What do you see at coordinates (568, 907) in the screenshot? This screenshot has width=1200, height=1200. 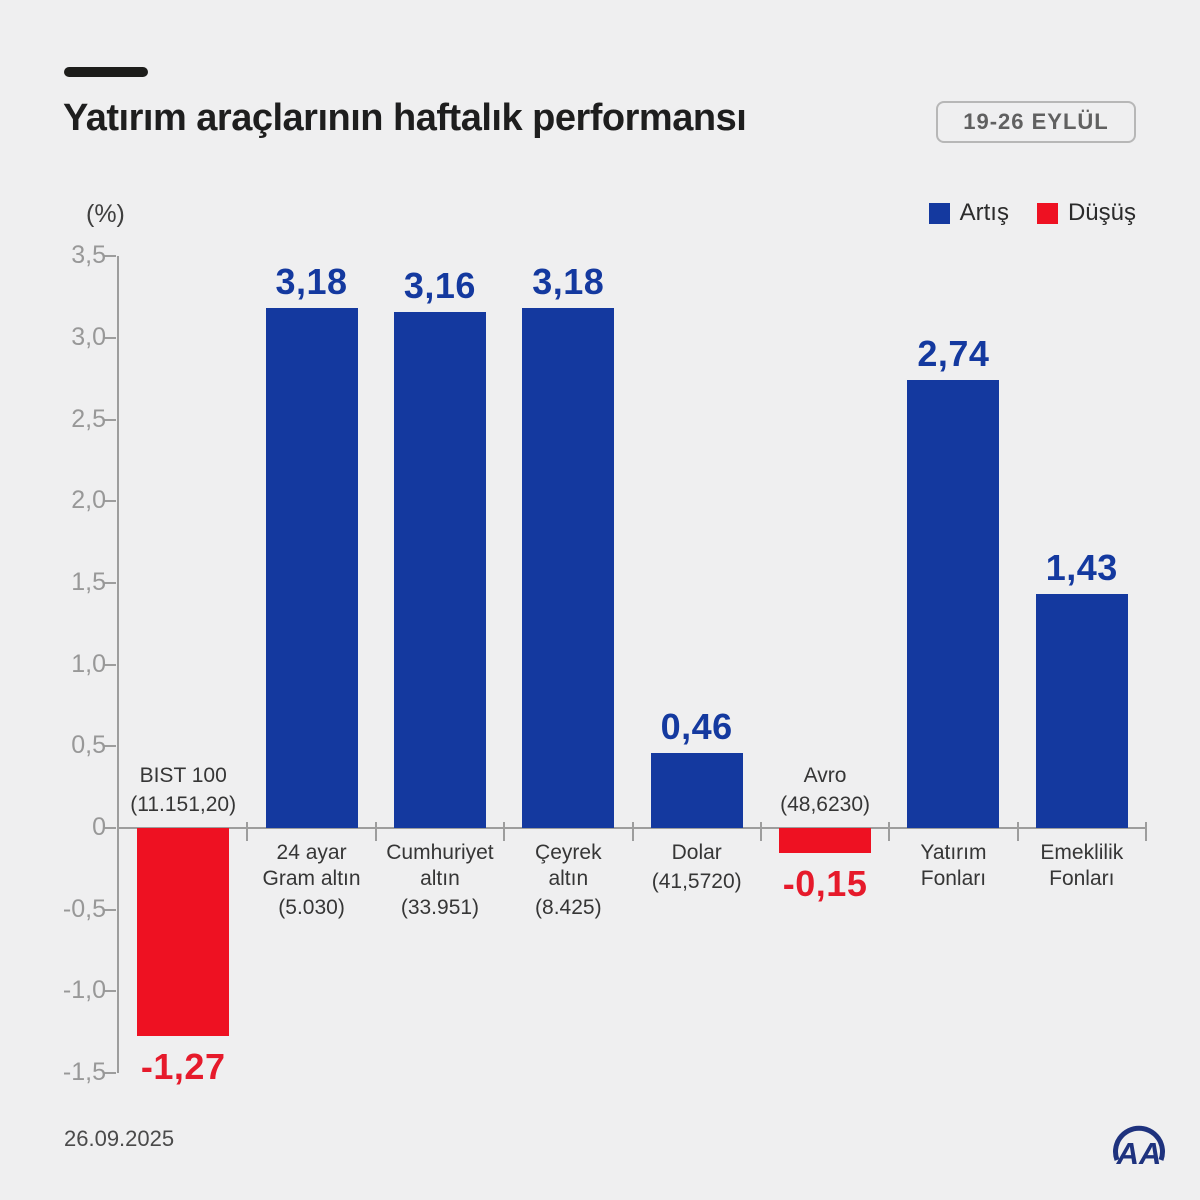 I see `category-detail-value: (8.425)` at bounding box center [568, 907].